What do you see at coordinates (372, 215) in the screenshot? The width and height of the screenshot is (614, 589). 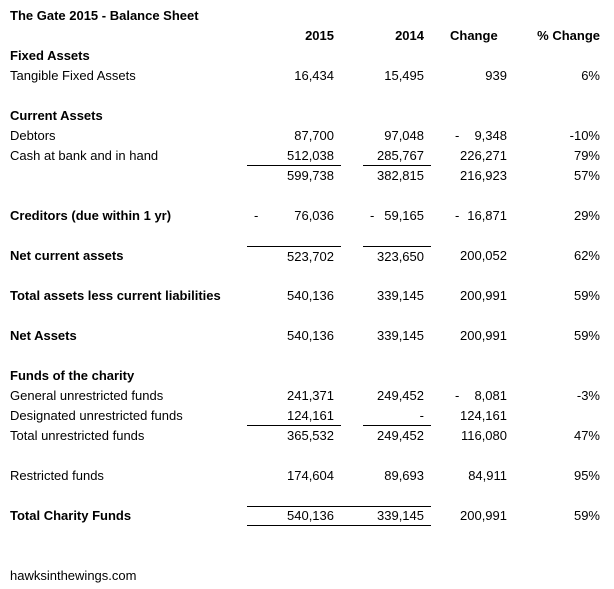 I see `negative-sign-2014: -` at bounding box center [372, 215].